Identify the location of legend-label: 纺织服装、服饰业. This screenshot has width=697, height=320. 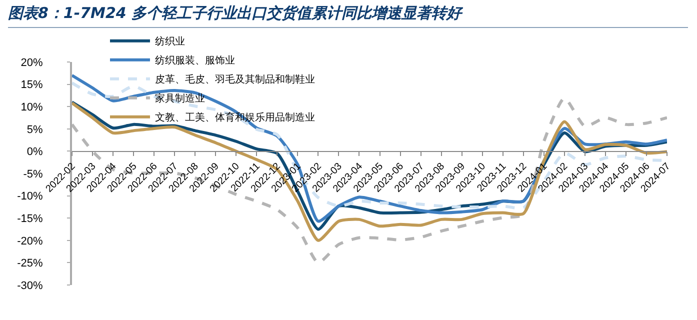
(195, 60).